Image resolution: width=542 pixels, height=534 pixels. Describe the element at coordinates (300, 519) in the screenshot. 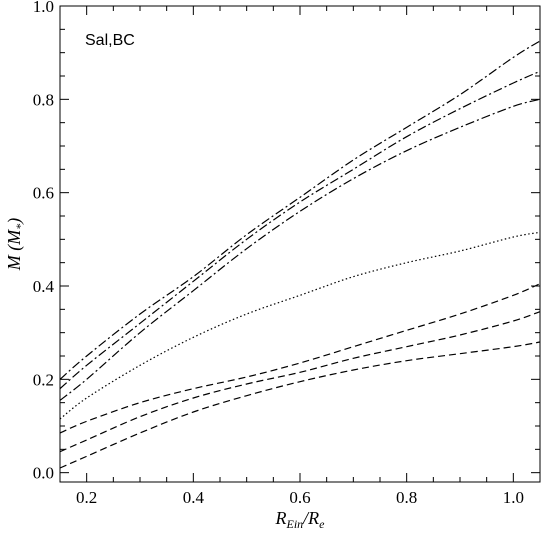

I see `x-axis-label: REin/Re` at that location.